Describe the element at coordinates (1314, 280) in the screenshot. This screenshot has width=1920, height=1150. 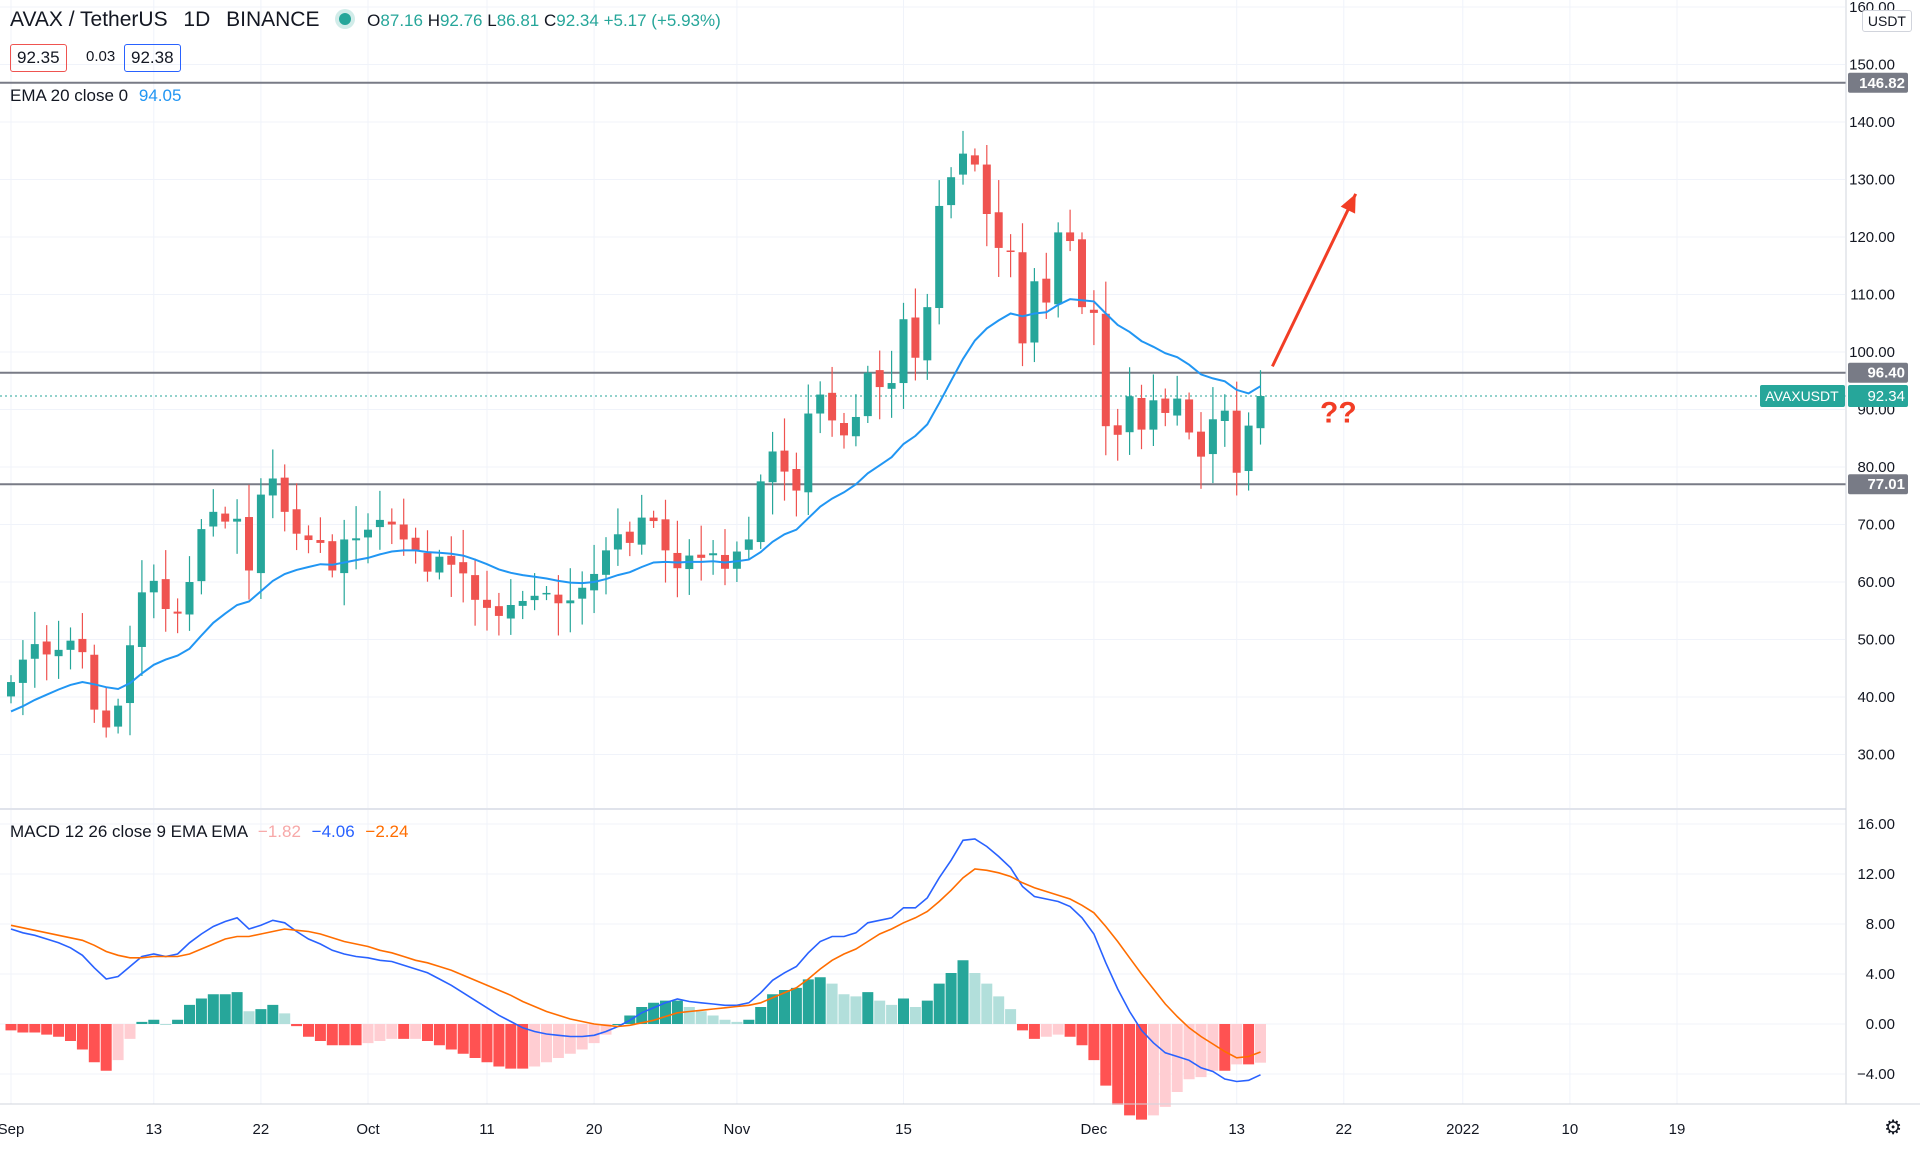
I see `trend-arrow` at that location.